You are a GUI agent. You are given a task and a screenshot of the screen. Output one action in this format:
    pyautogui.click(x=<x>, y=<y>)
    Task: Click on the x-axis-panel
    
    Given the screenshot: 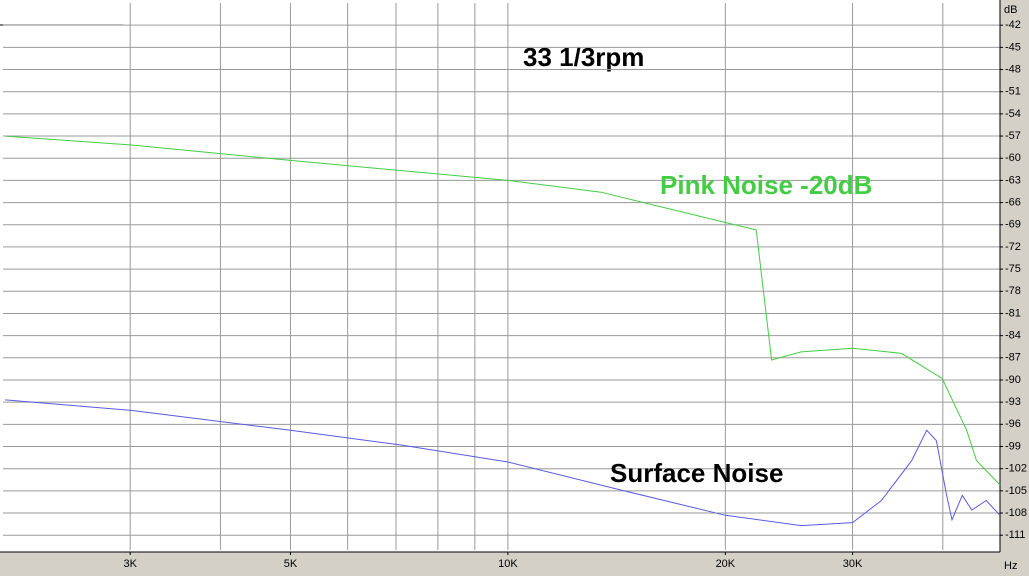 What is the action you would take?
    pyautogui.click(x=514, y=564)
    